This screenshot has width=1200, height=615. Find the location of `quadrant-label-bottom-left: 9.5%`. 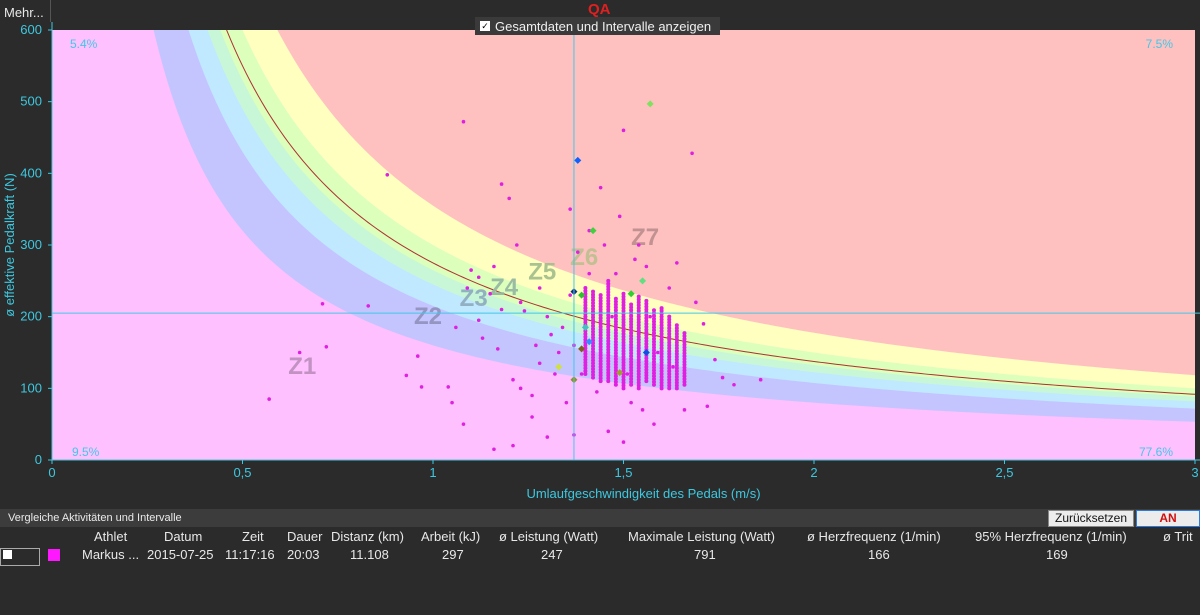

quadrant-label-bottom-left: 9.5% is located at coordinates (86, 452).